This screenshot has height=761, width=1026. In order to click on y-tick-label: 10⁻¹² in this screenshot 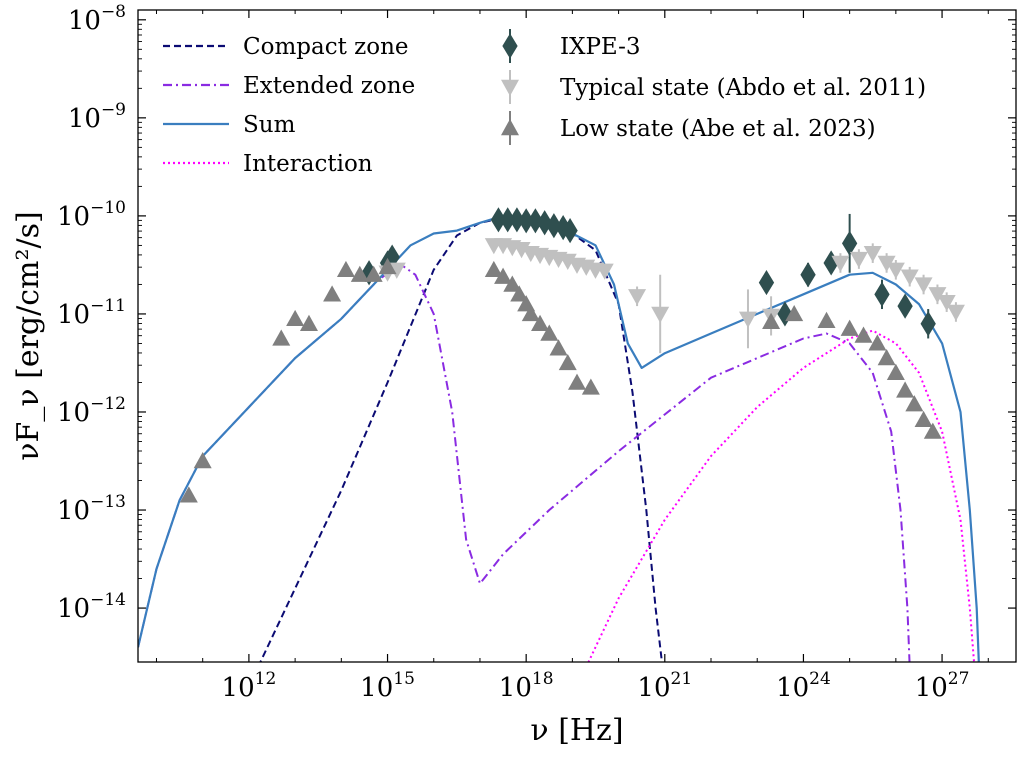, I will do `click(91, 411)`.